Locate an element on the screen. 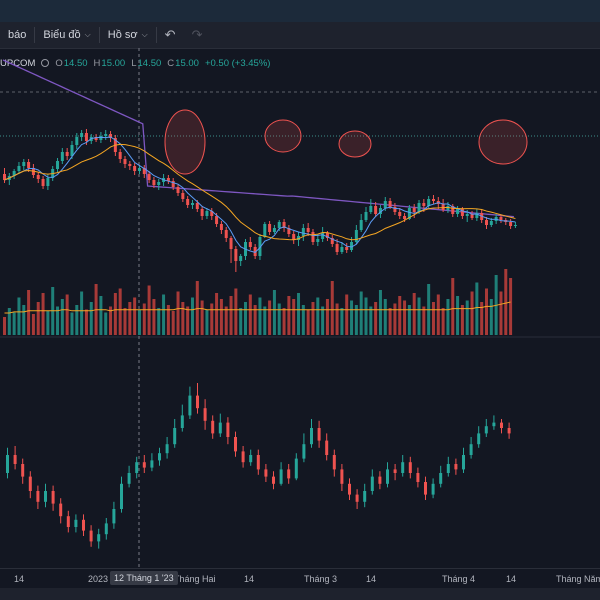 The height and width of the screenshot is (600, 600). time-axis-tick: Tháng 4 is located at coordinates (459, 579).